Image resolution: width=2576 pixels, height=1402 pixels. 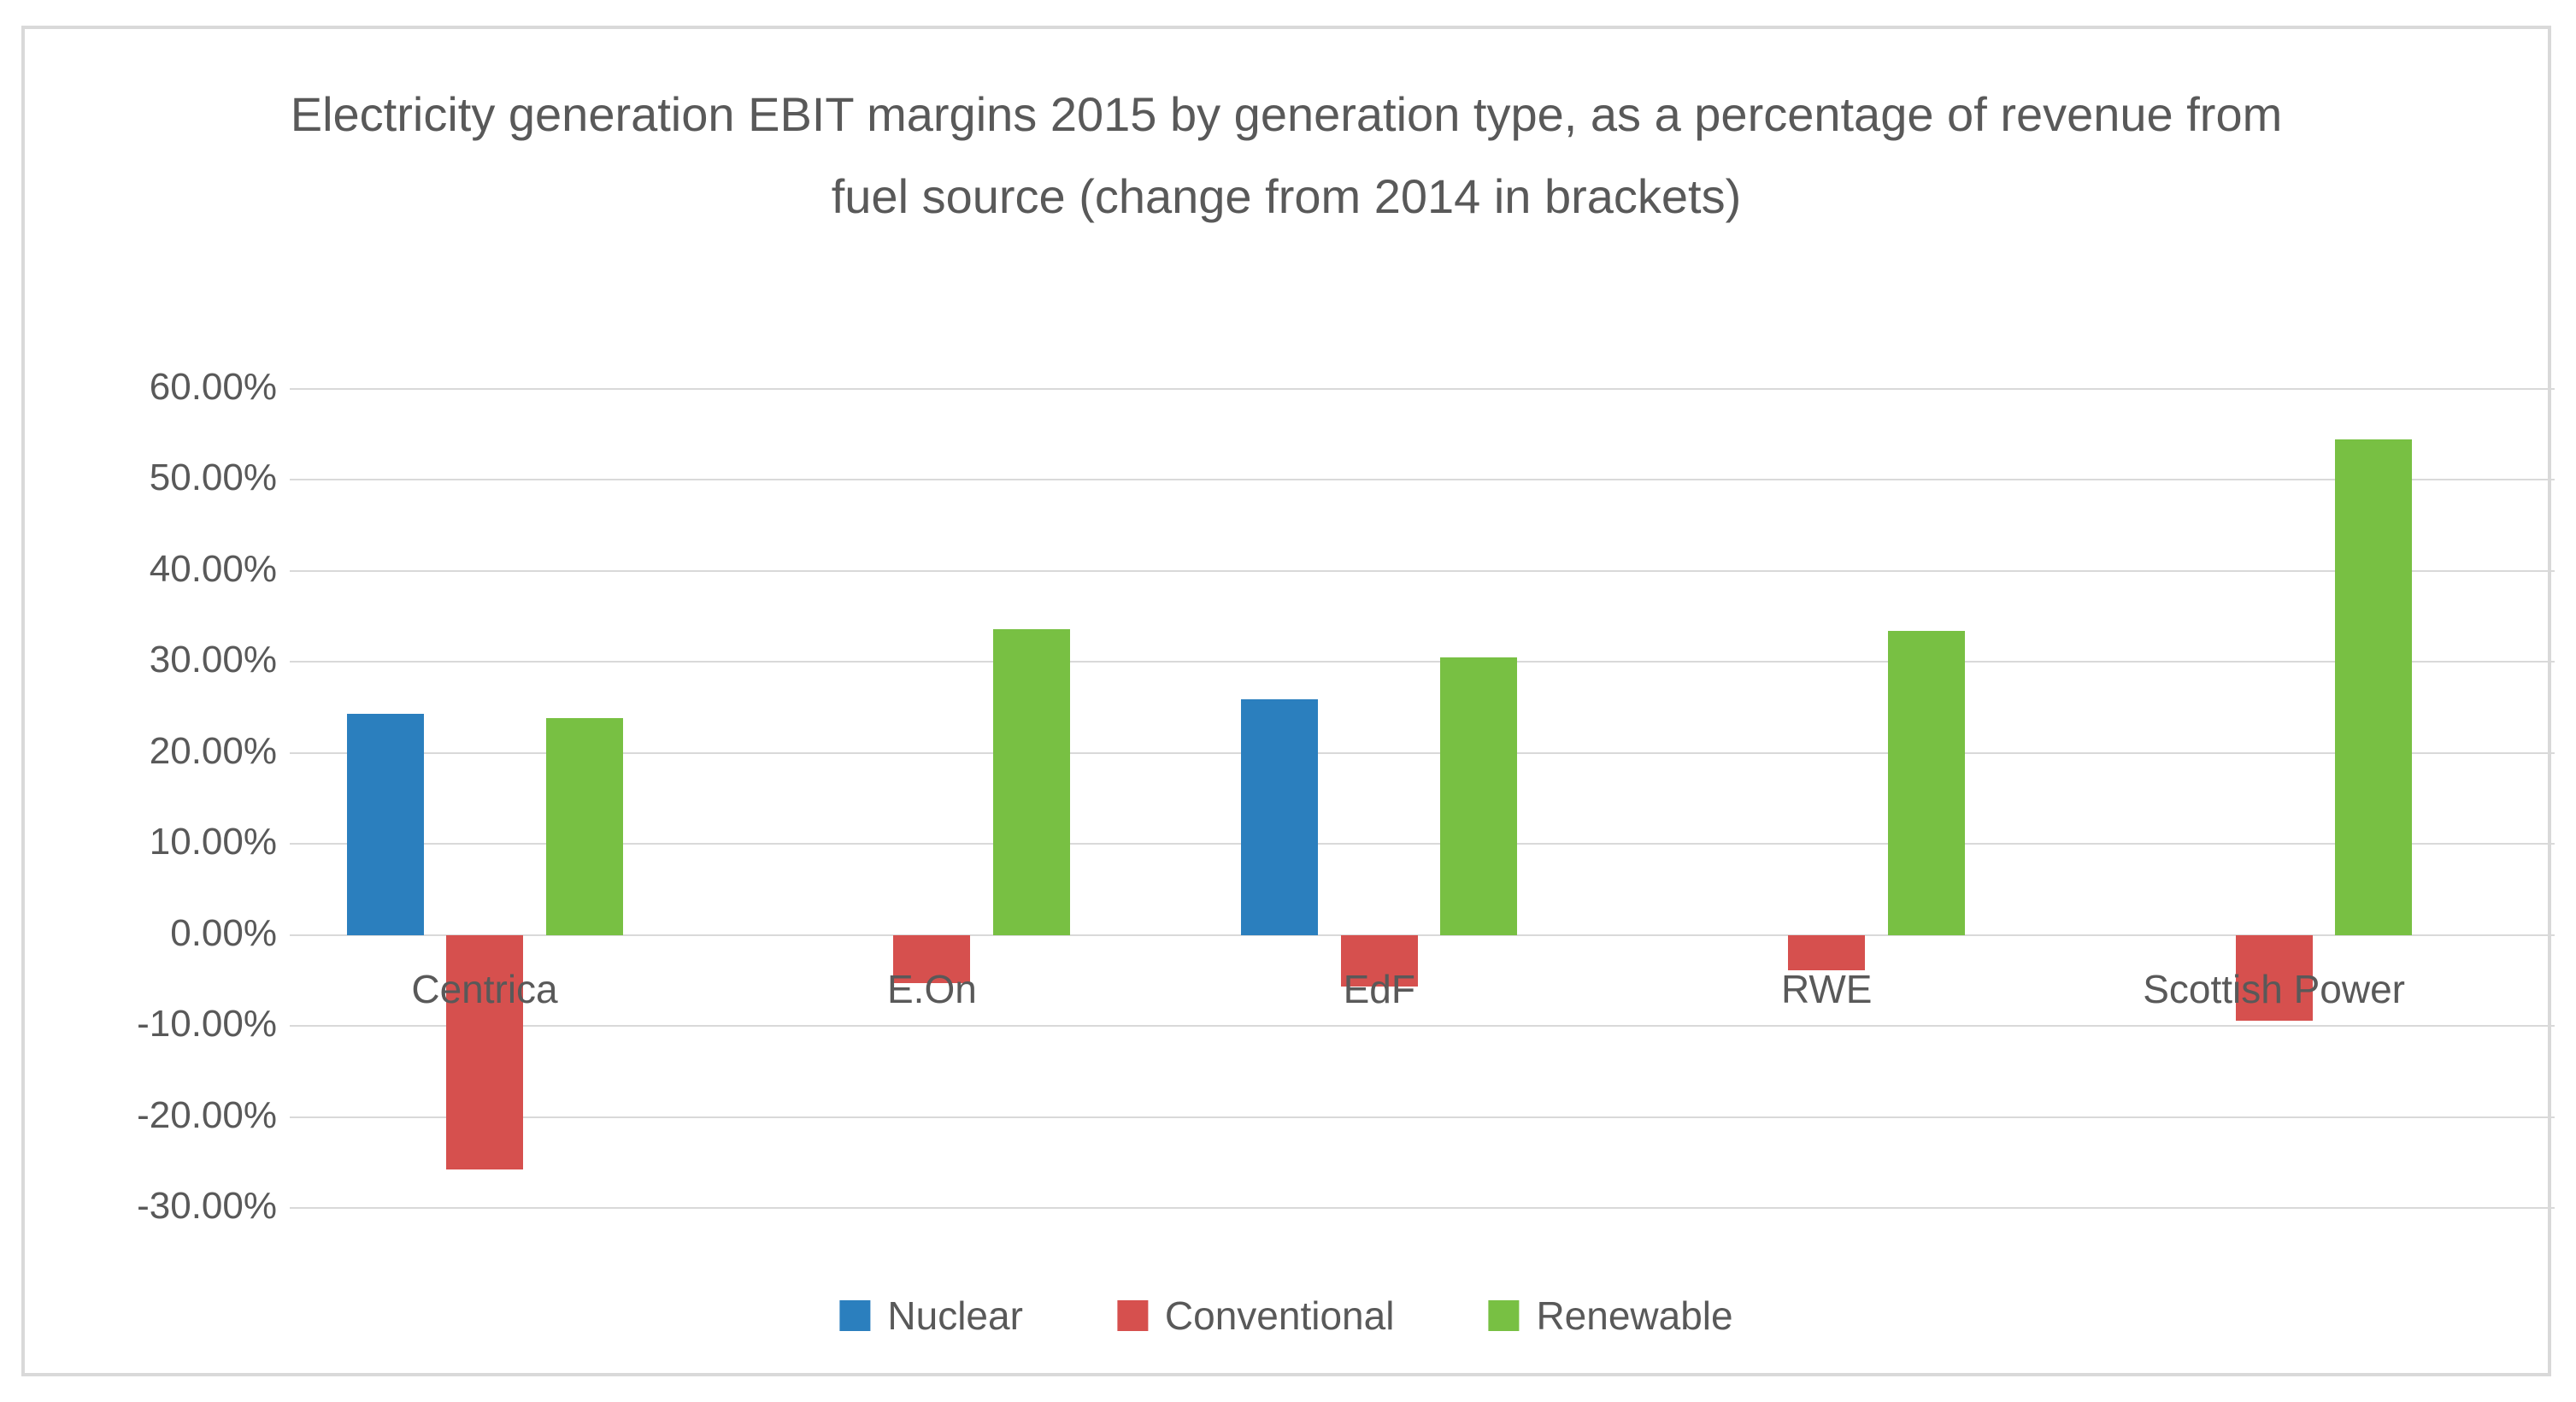 What do you see at coordinates (213, 660) in the screenshot?
I see `y-axis-tick-label: 30.00%` at bounding box center [213, 660].